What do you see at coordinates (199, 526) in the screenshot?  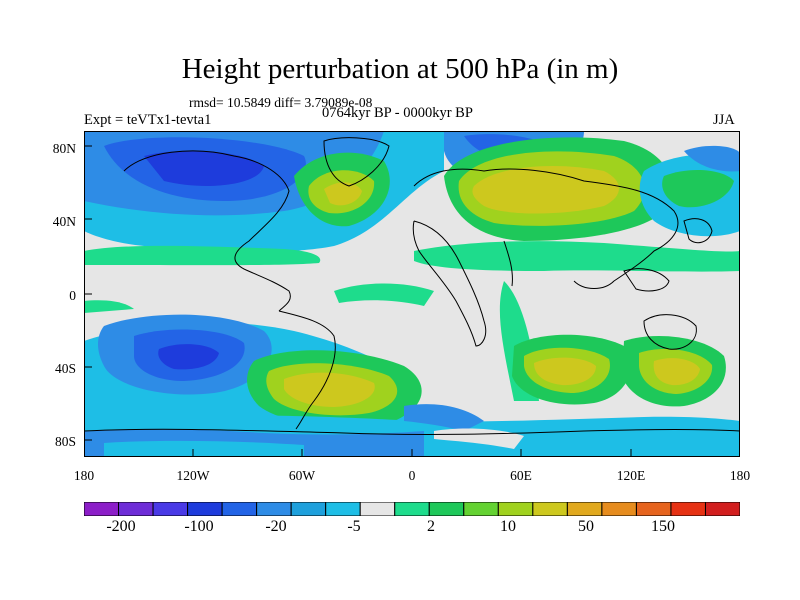 I see `colorbar-label: -100` at bounding box center [199, 526].